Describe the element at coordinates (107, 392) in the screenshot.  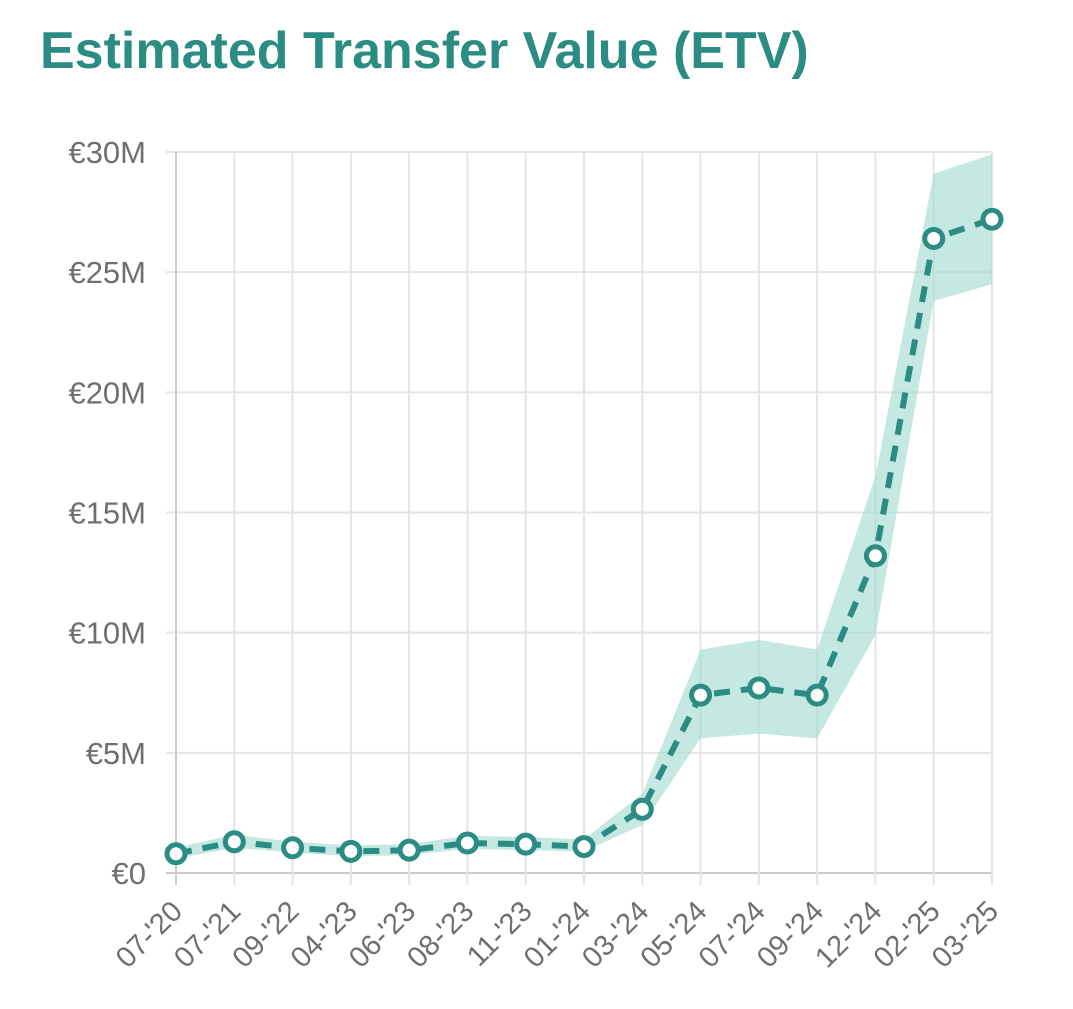
I see `y-tick-label: €20M` at that location.